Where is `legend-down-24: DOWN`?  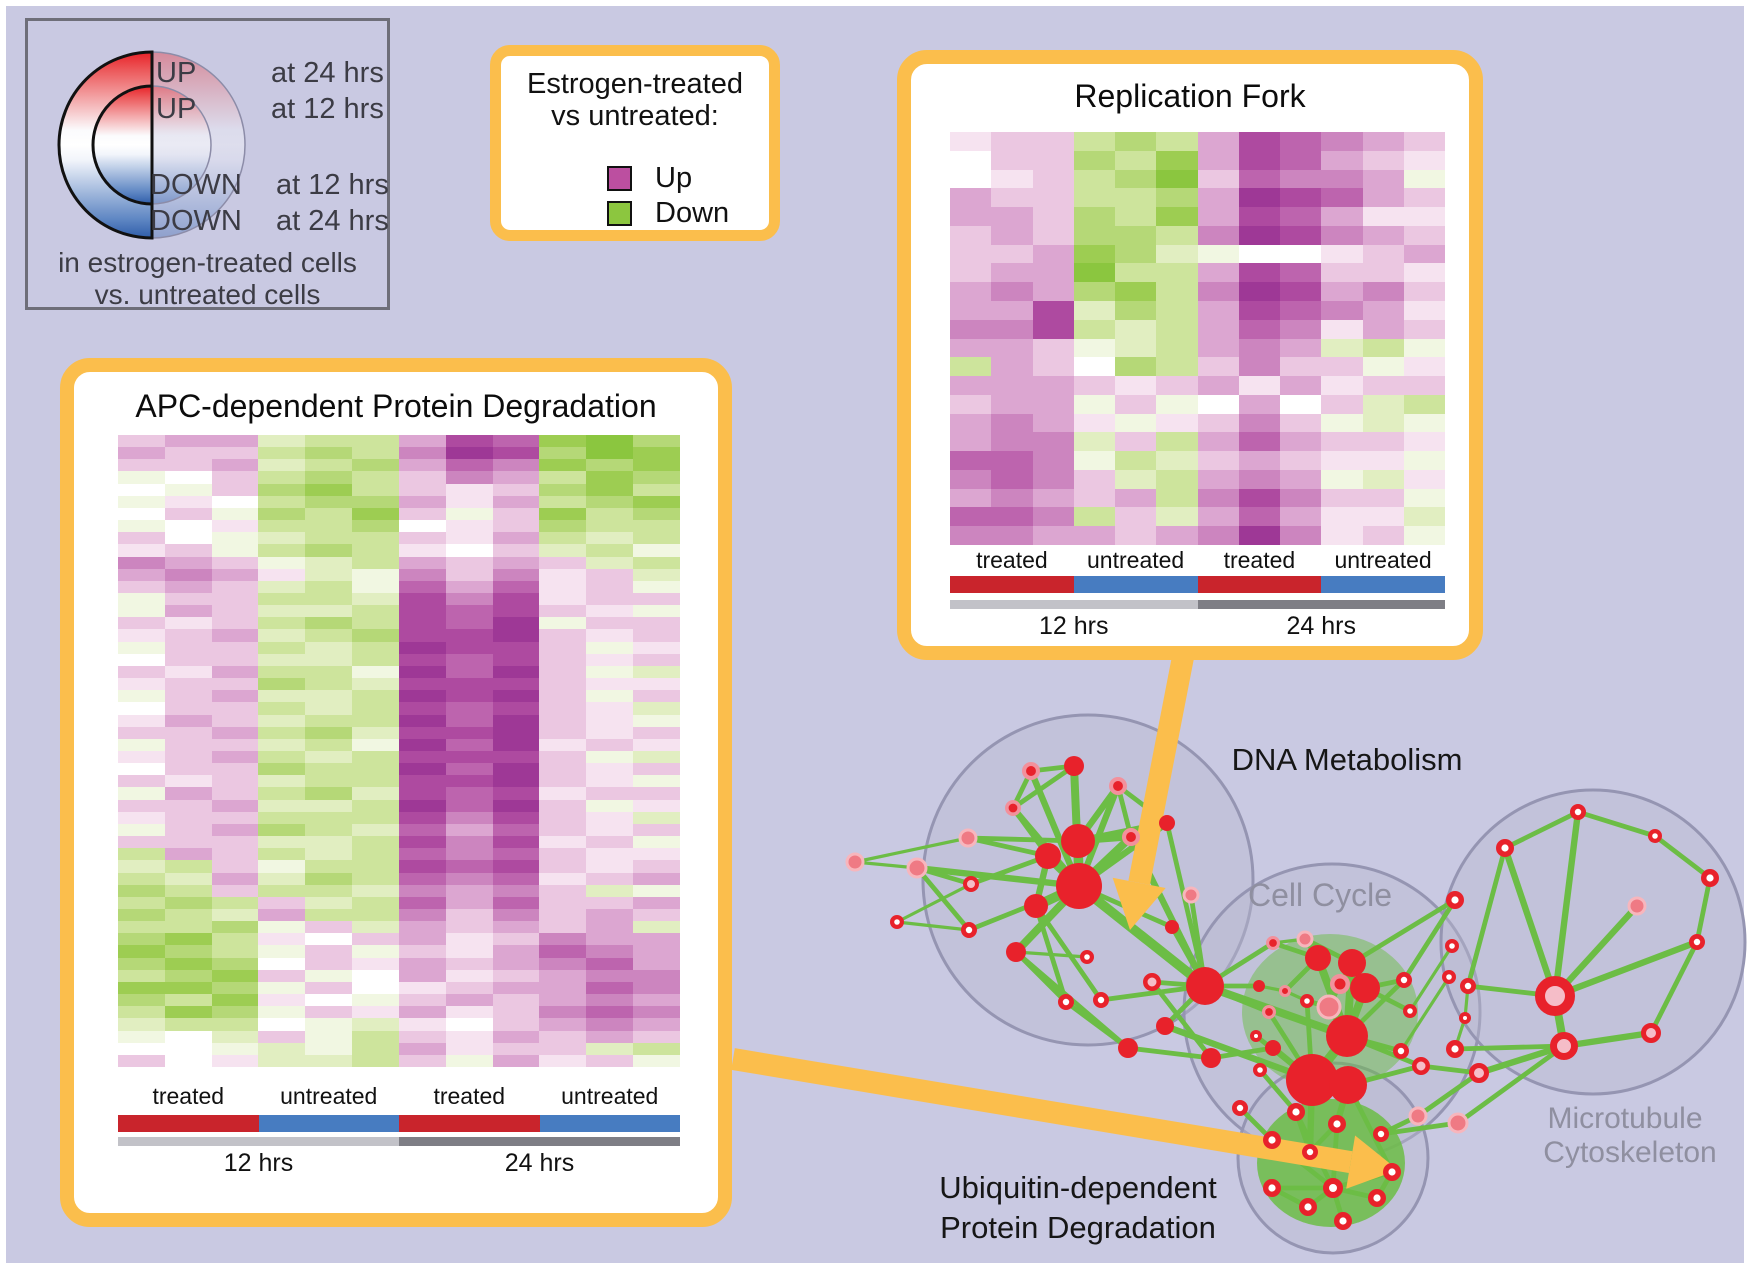 legend-down-24: DOWN is located at coordinates (196, 221).